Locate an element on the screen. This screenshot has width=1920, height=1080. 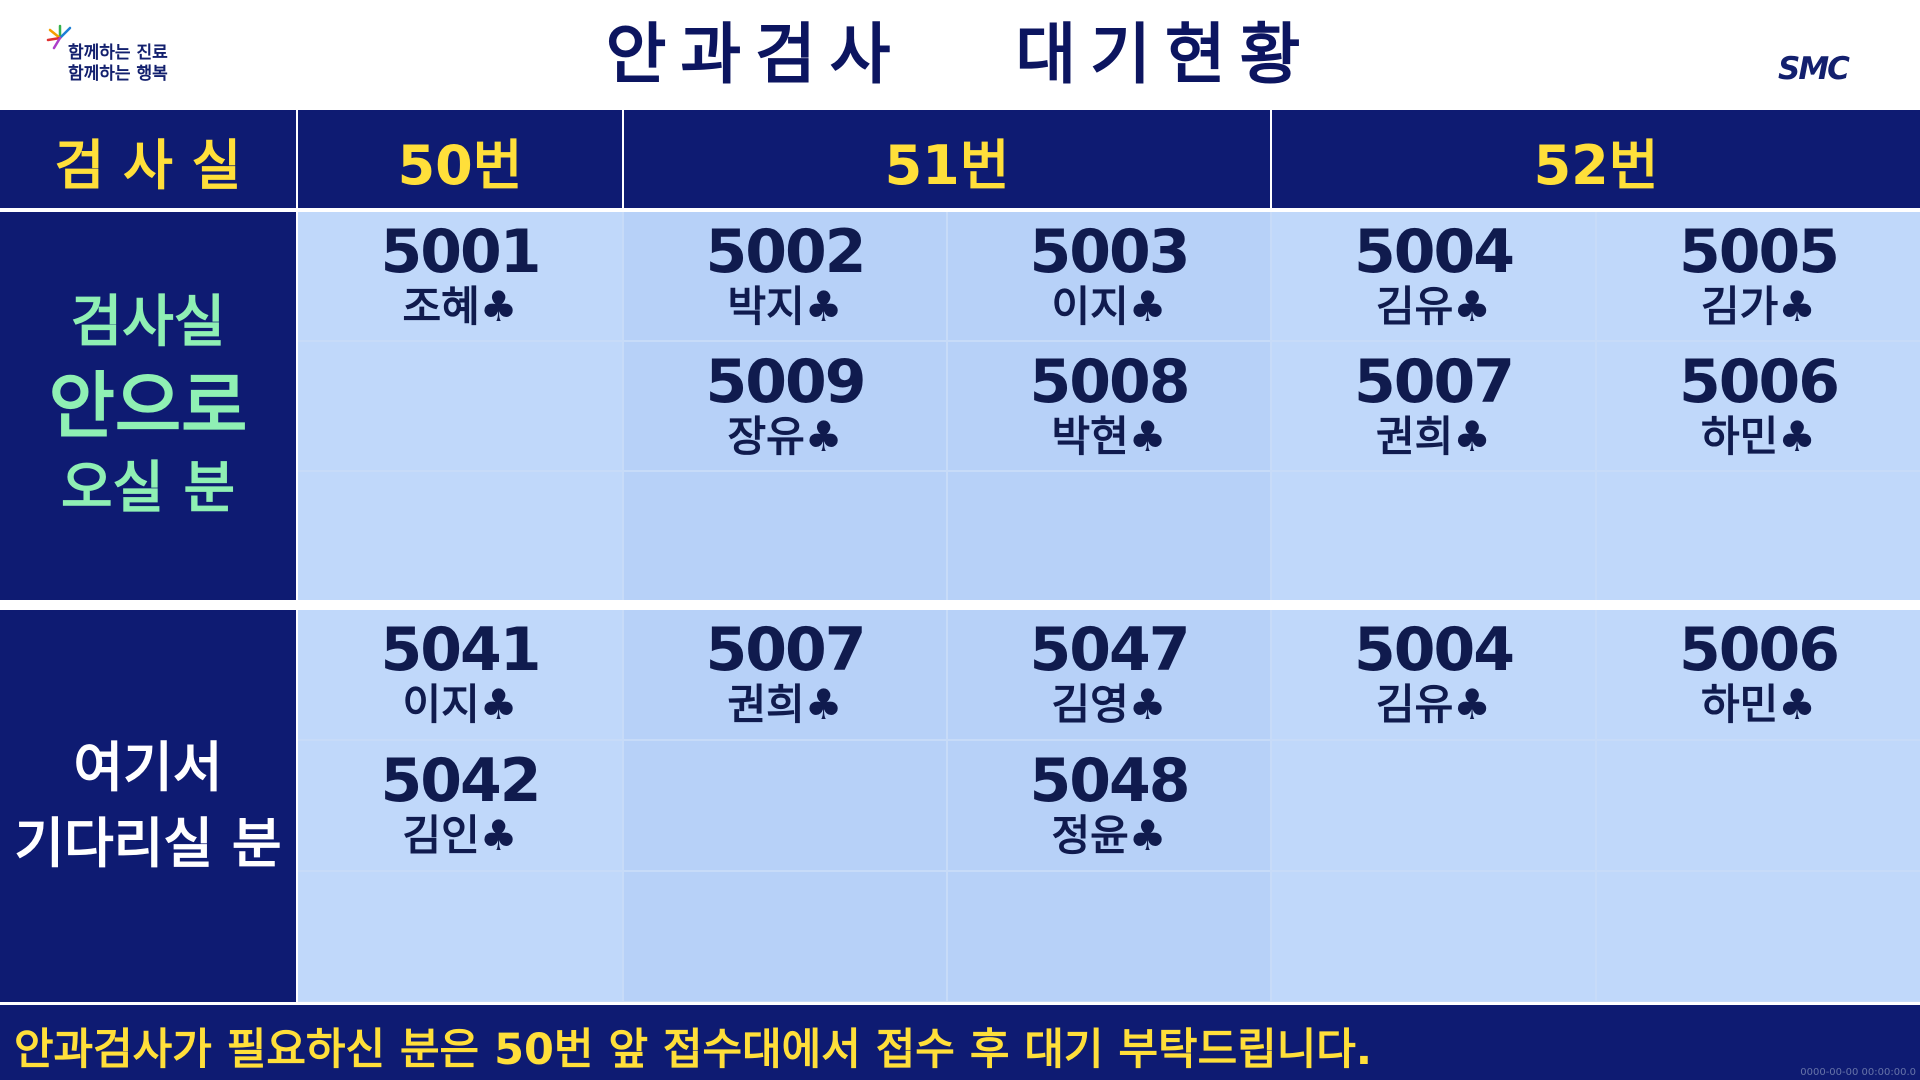
inside-label-line-2: 안으로 is located at coordinates (148, 406).